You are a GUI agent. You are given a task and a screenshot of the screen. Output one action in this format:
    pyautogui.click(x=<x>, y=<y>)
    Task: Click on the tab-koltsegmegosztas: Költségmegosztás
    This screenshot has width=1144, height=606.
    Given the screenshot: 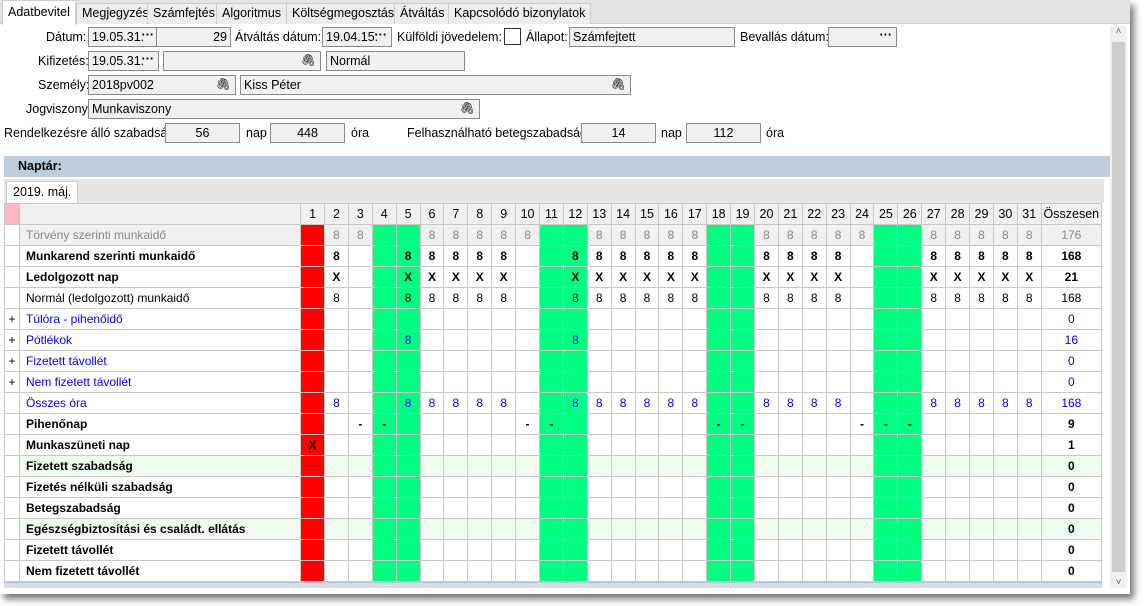 What is the action you would take?
    pyautogui.click(x=343, y=13)
    